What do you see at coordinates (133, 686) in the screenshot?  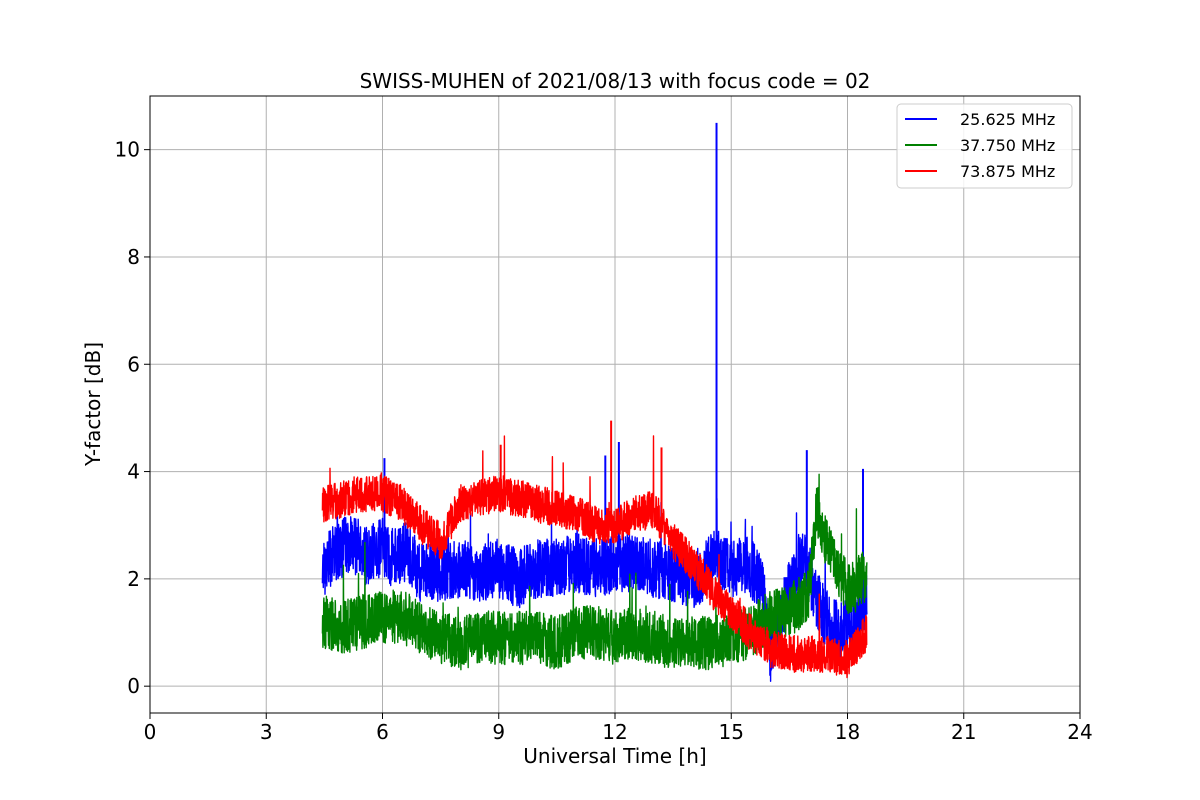 I see `y-tick-label: 0` at bounding box center [133, 686].